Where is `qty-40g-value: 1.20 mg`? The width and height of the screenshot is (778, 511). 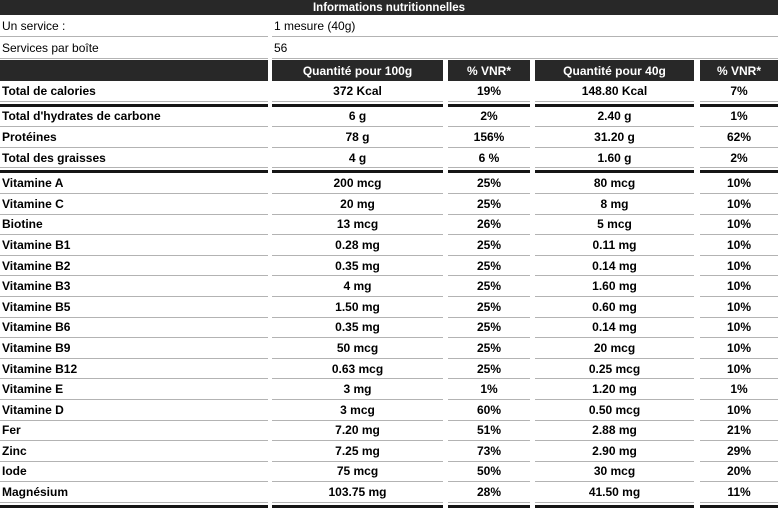
qty-40g-value: 1.20 mg is located at coordinates (614, 389).